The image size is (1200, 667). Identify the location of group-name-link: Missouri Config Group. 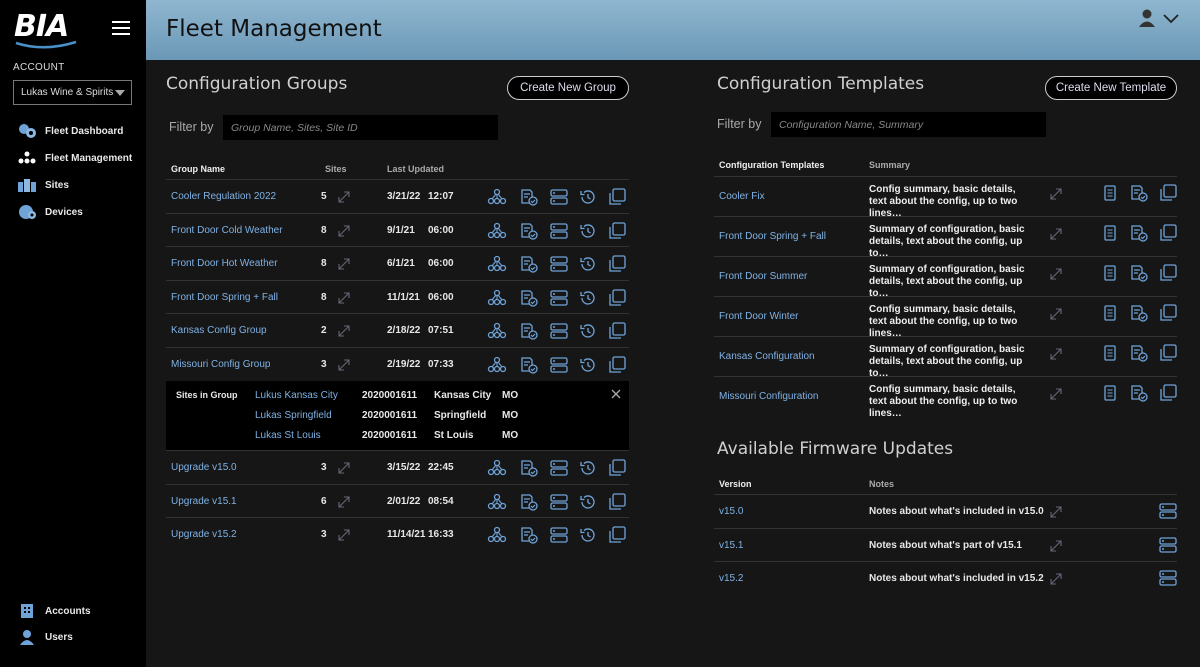
(221, 364).